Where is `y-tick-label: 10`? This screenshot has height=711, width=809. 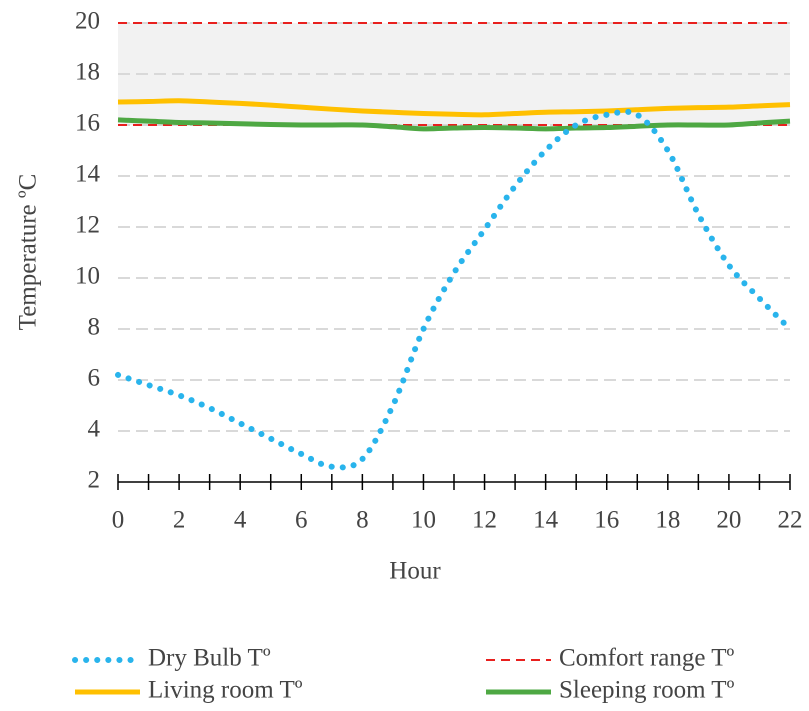 y-tick-label: 10 is located at coordinates (87, 276).